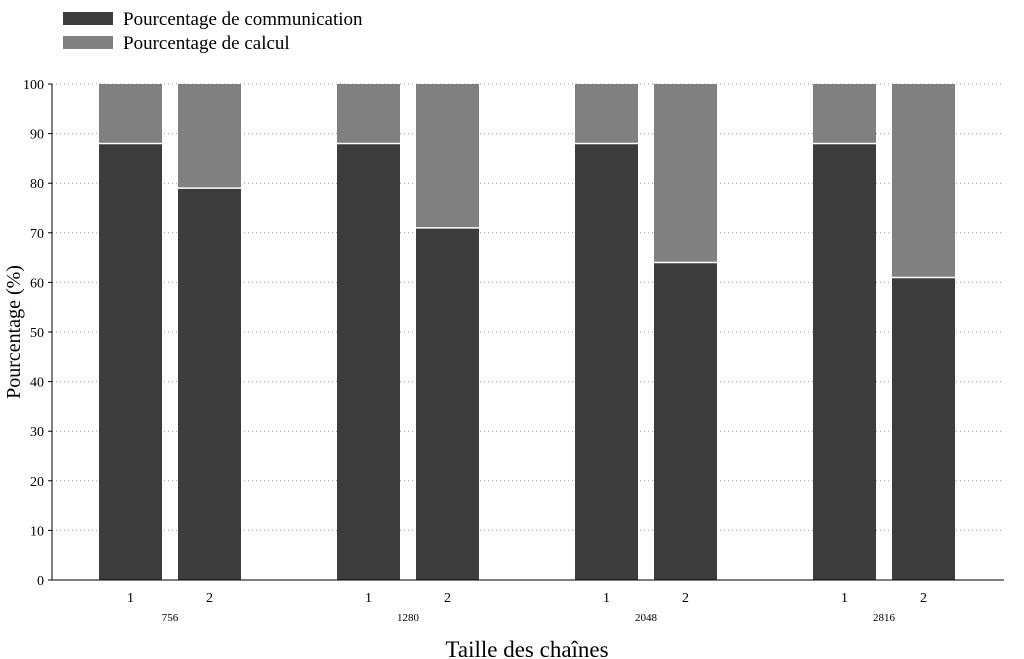 This screenshot has width=1024, height=659. I want to click on legend-label-communication: Pourcentage de communication, so click(243, 19).